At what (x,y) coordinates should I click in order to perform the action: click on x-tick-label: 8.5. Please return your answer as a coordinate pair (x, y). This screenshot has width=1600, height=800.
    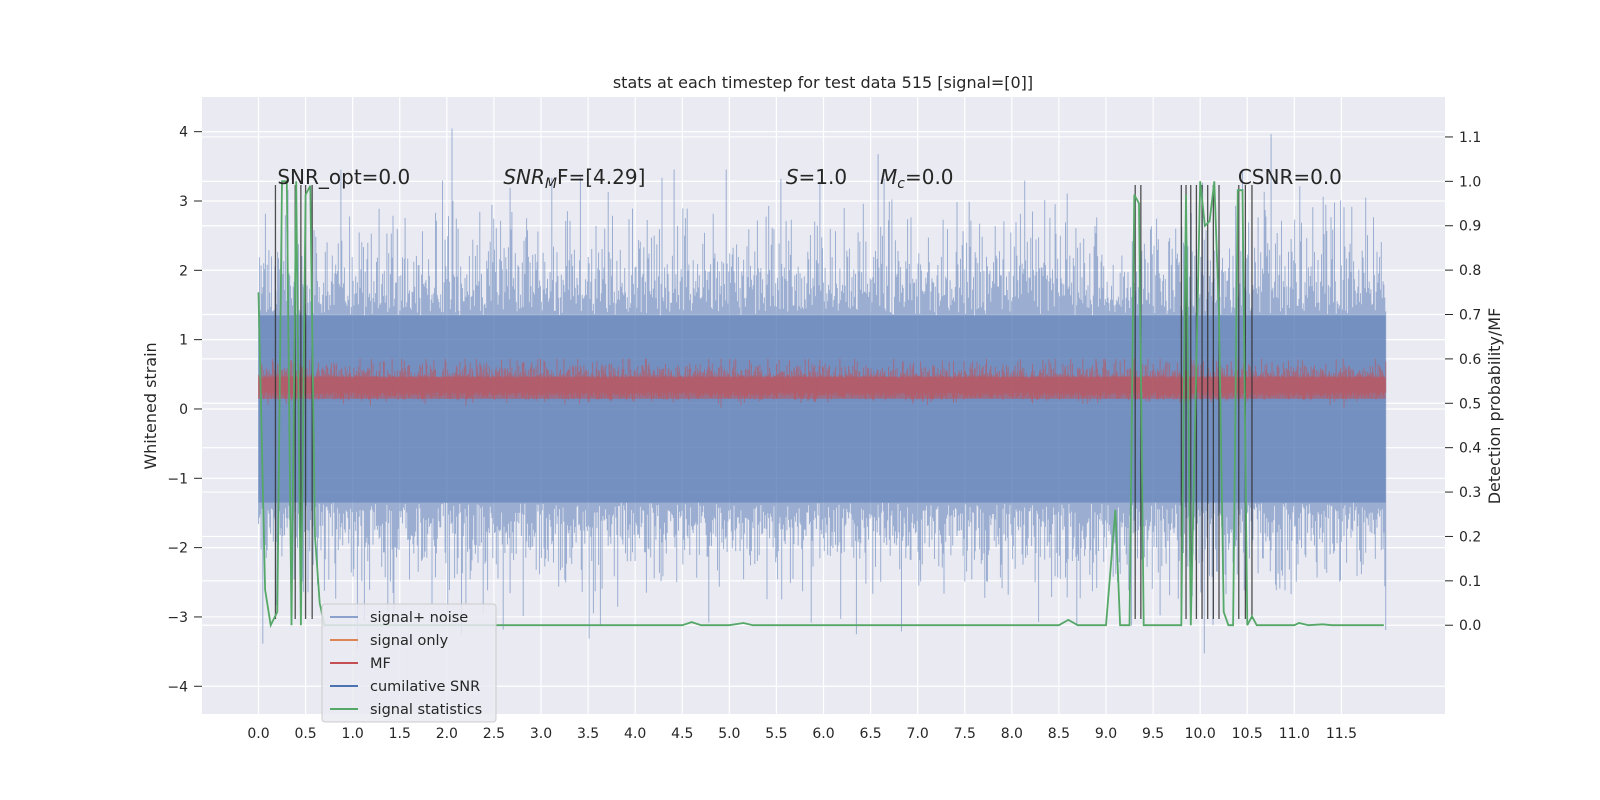
    Looking at the image, I should click on (1059, 734).